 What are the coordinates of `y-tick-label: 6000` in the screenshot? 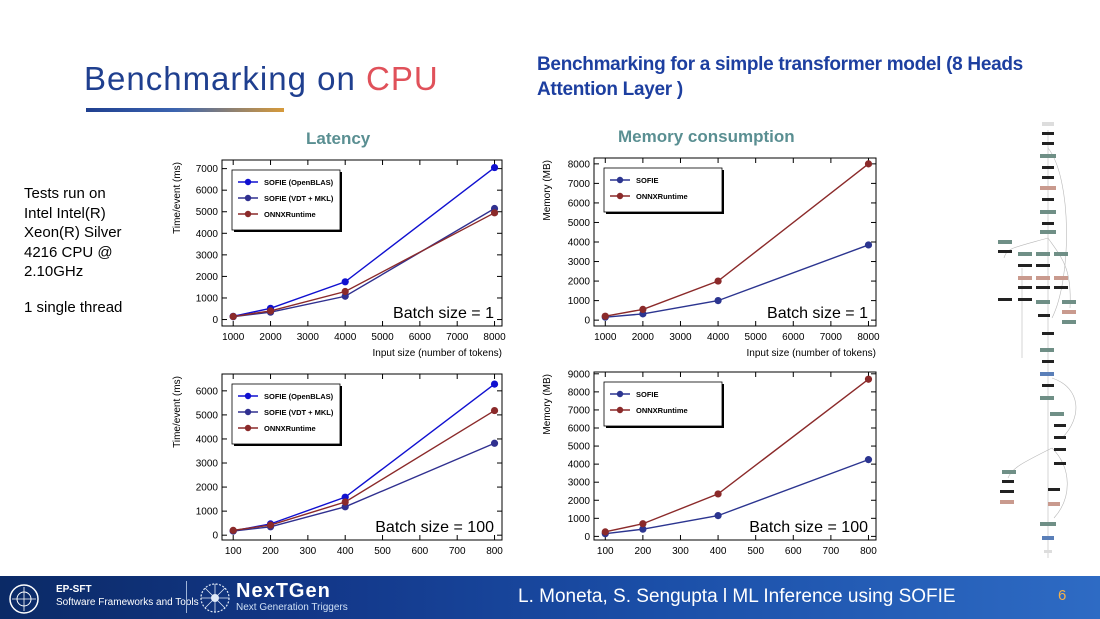 It's located at (579, 429).